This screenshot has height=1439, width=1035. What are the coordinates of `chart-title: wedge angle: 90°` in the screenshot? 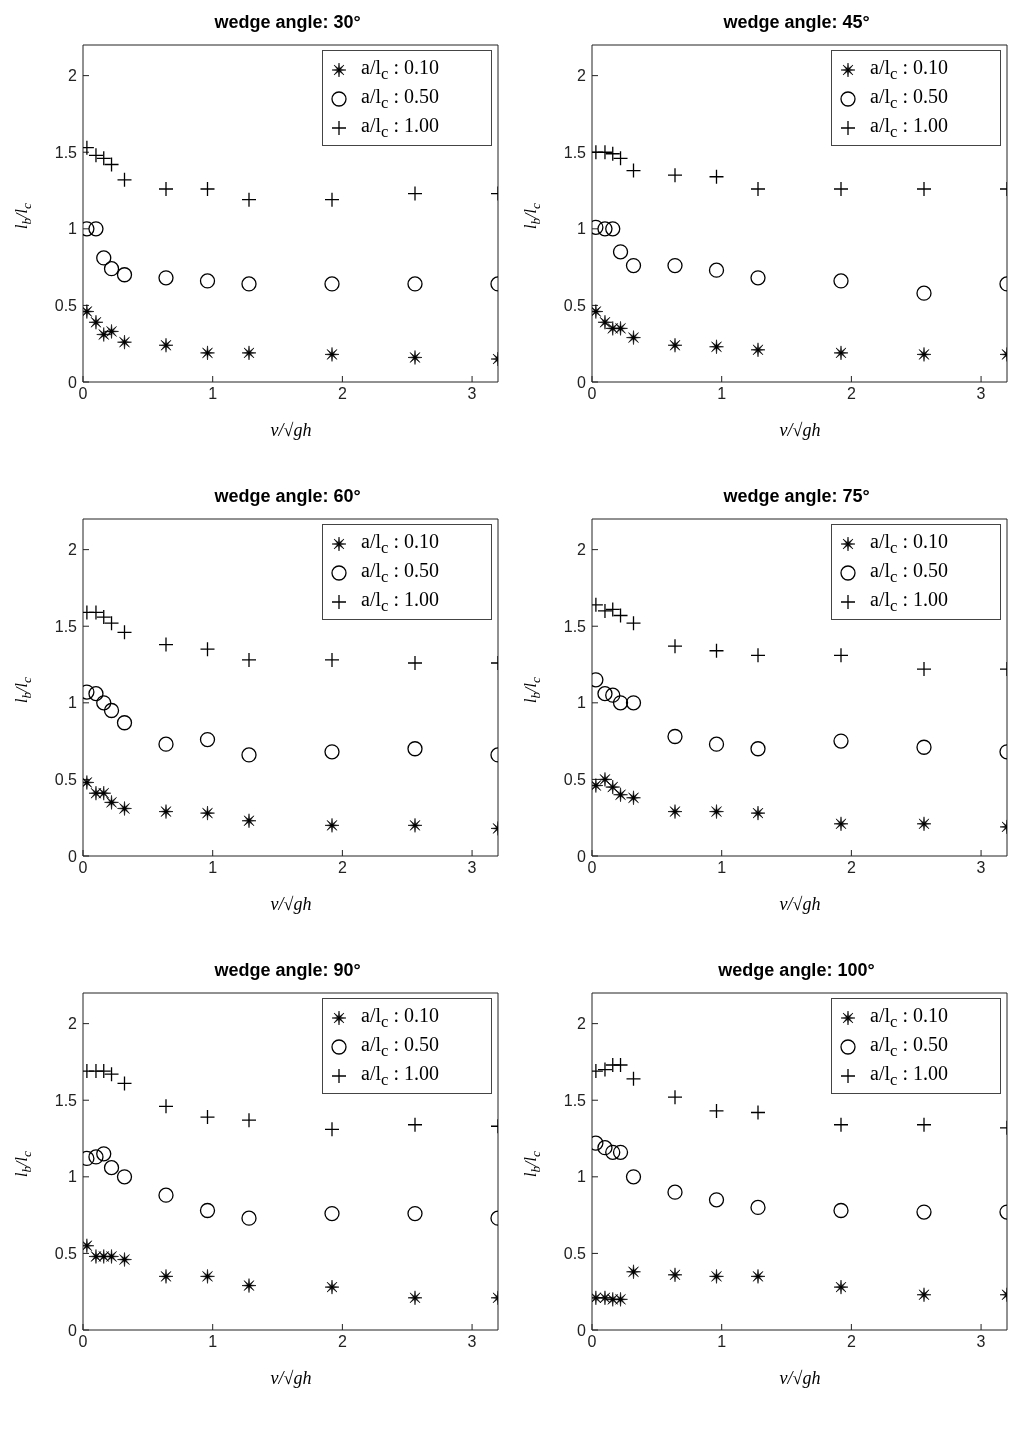 It's located at (287, 970).